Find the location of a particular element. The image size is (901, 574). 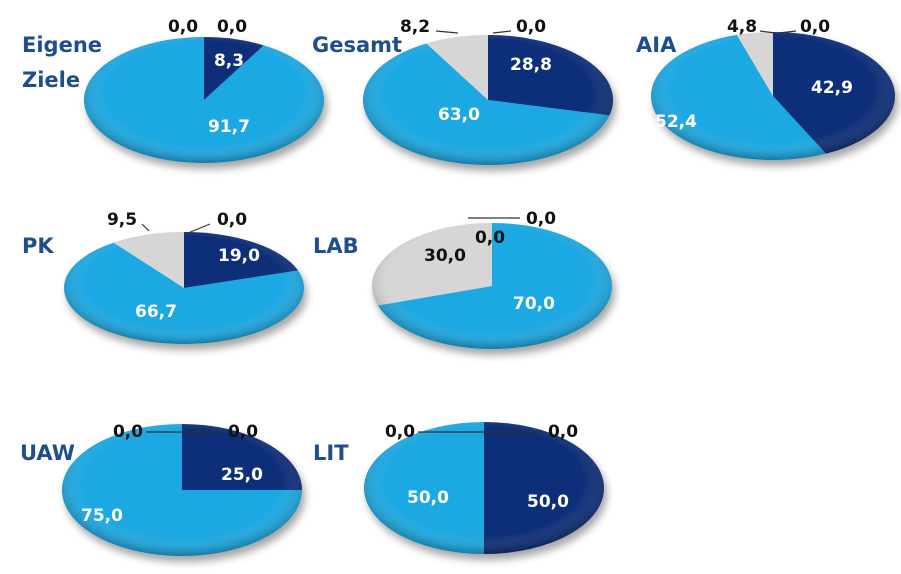

data-label: 70,0 is located at coordinates (534, 304).